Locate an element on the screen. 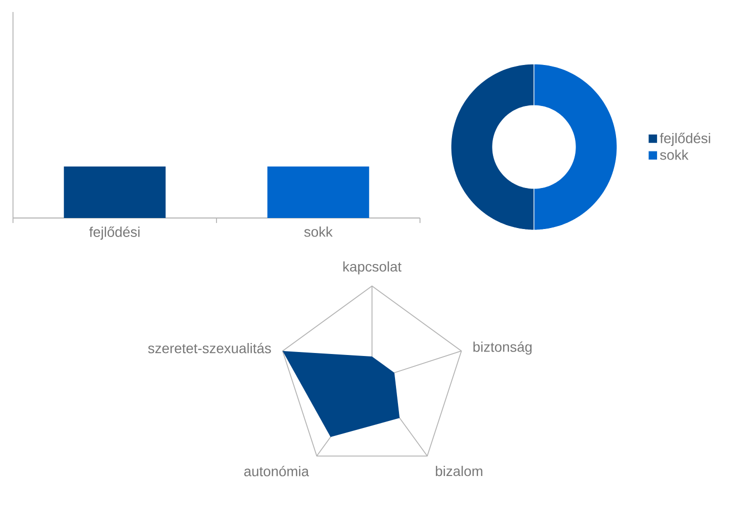  spoke-label: bizalom is located at coordinates (459, 471).